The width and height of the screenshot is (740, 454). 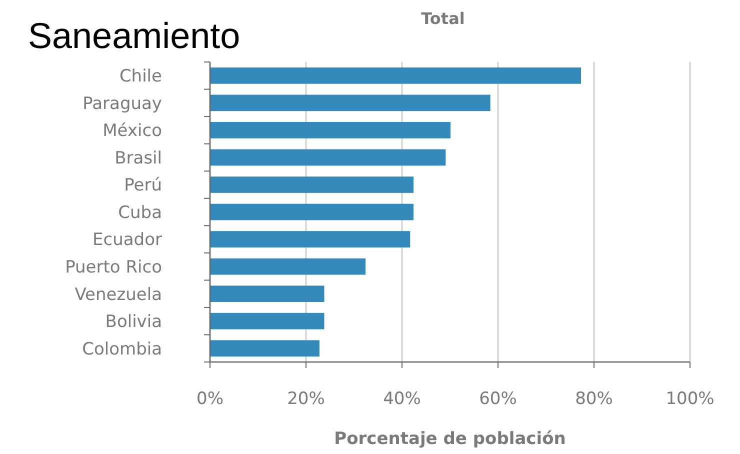 What do you see at coordinates (140, 76) in the screenshot?
I see `y-tick-label: Chile` at bounding box center [140, 76].